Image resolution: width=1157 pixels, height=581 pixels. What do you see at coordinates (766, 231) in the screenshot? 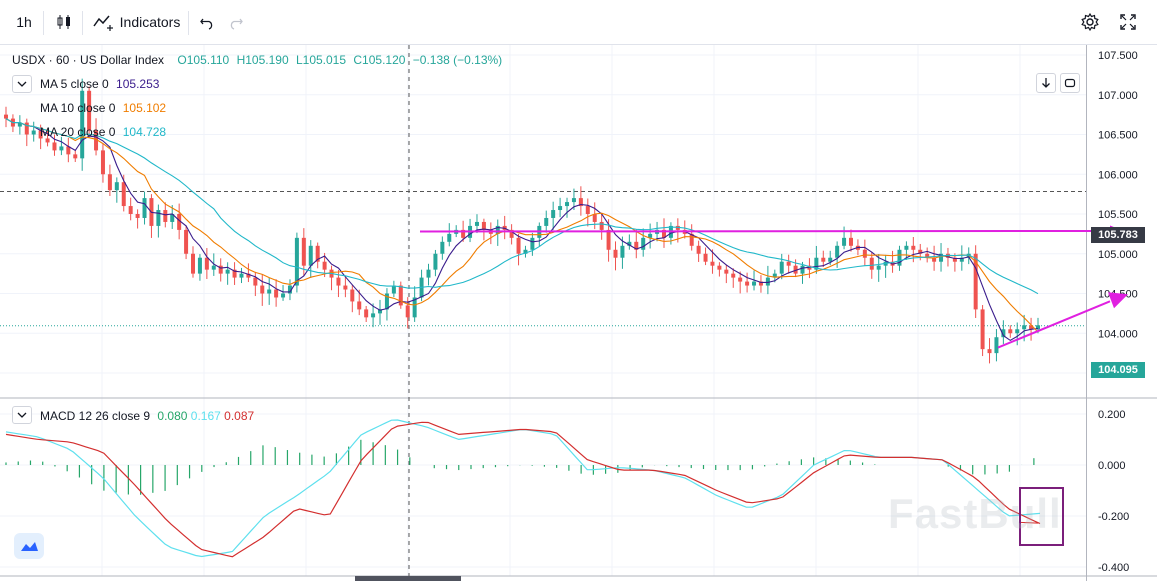
I see `horizontal-ray-line` at bounding box center [766, 231].